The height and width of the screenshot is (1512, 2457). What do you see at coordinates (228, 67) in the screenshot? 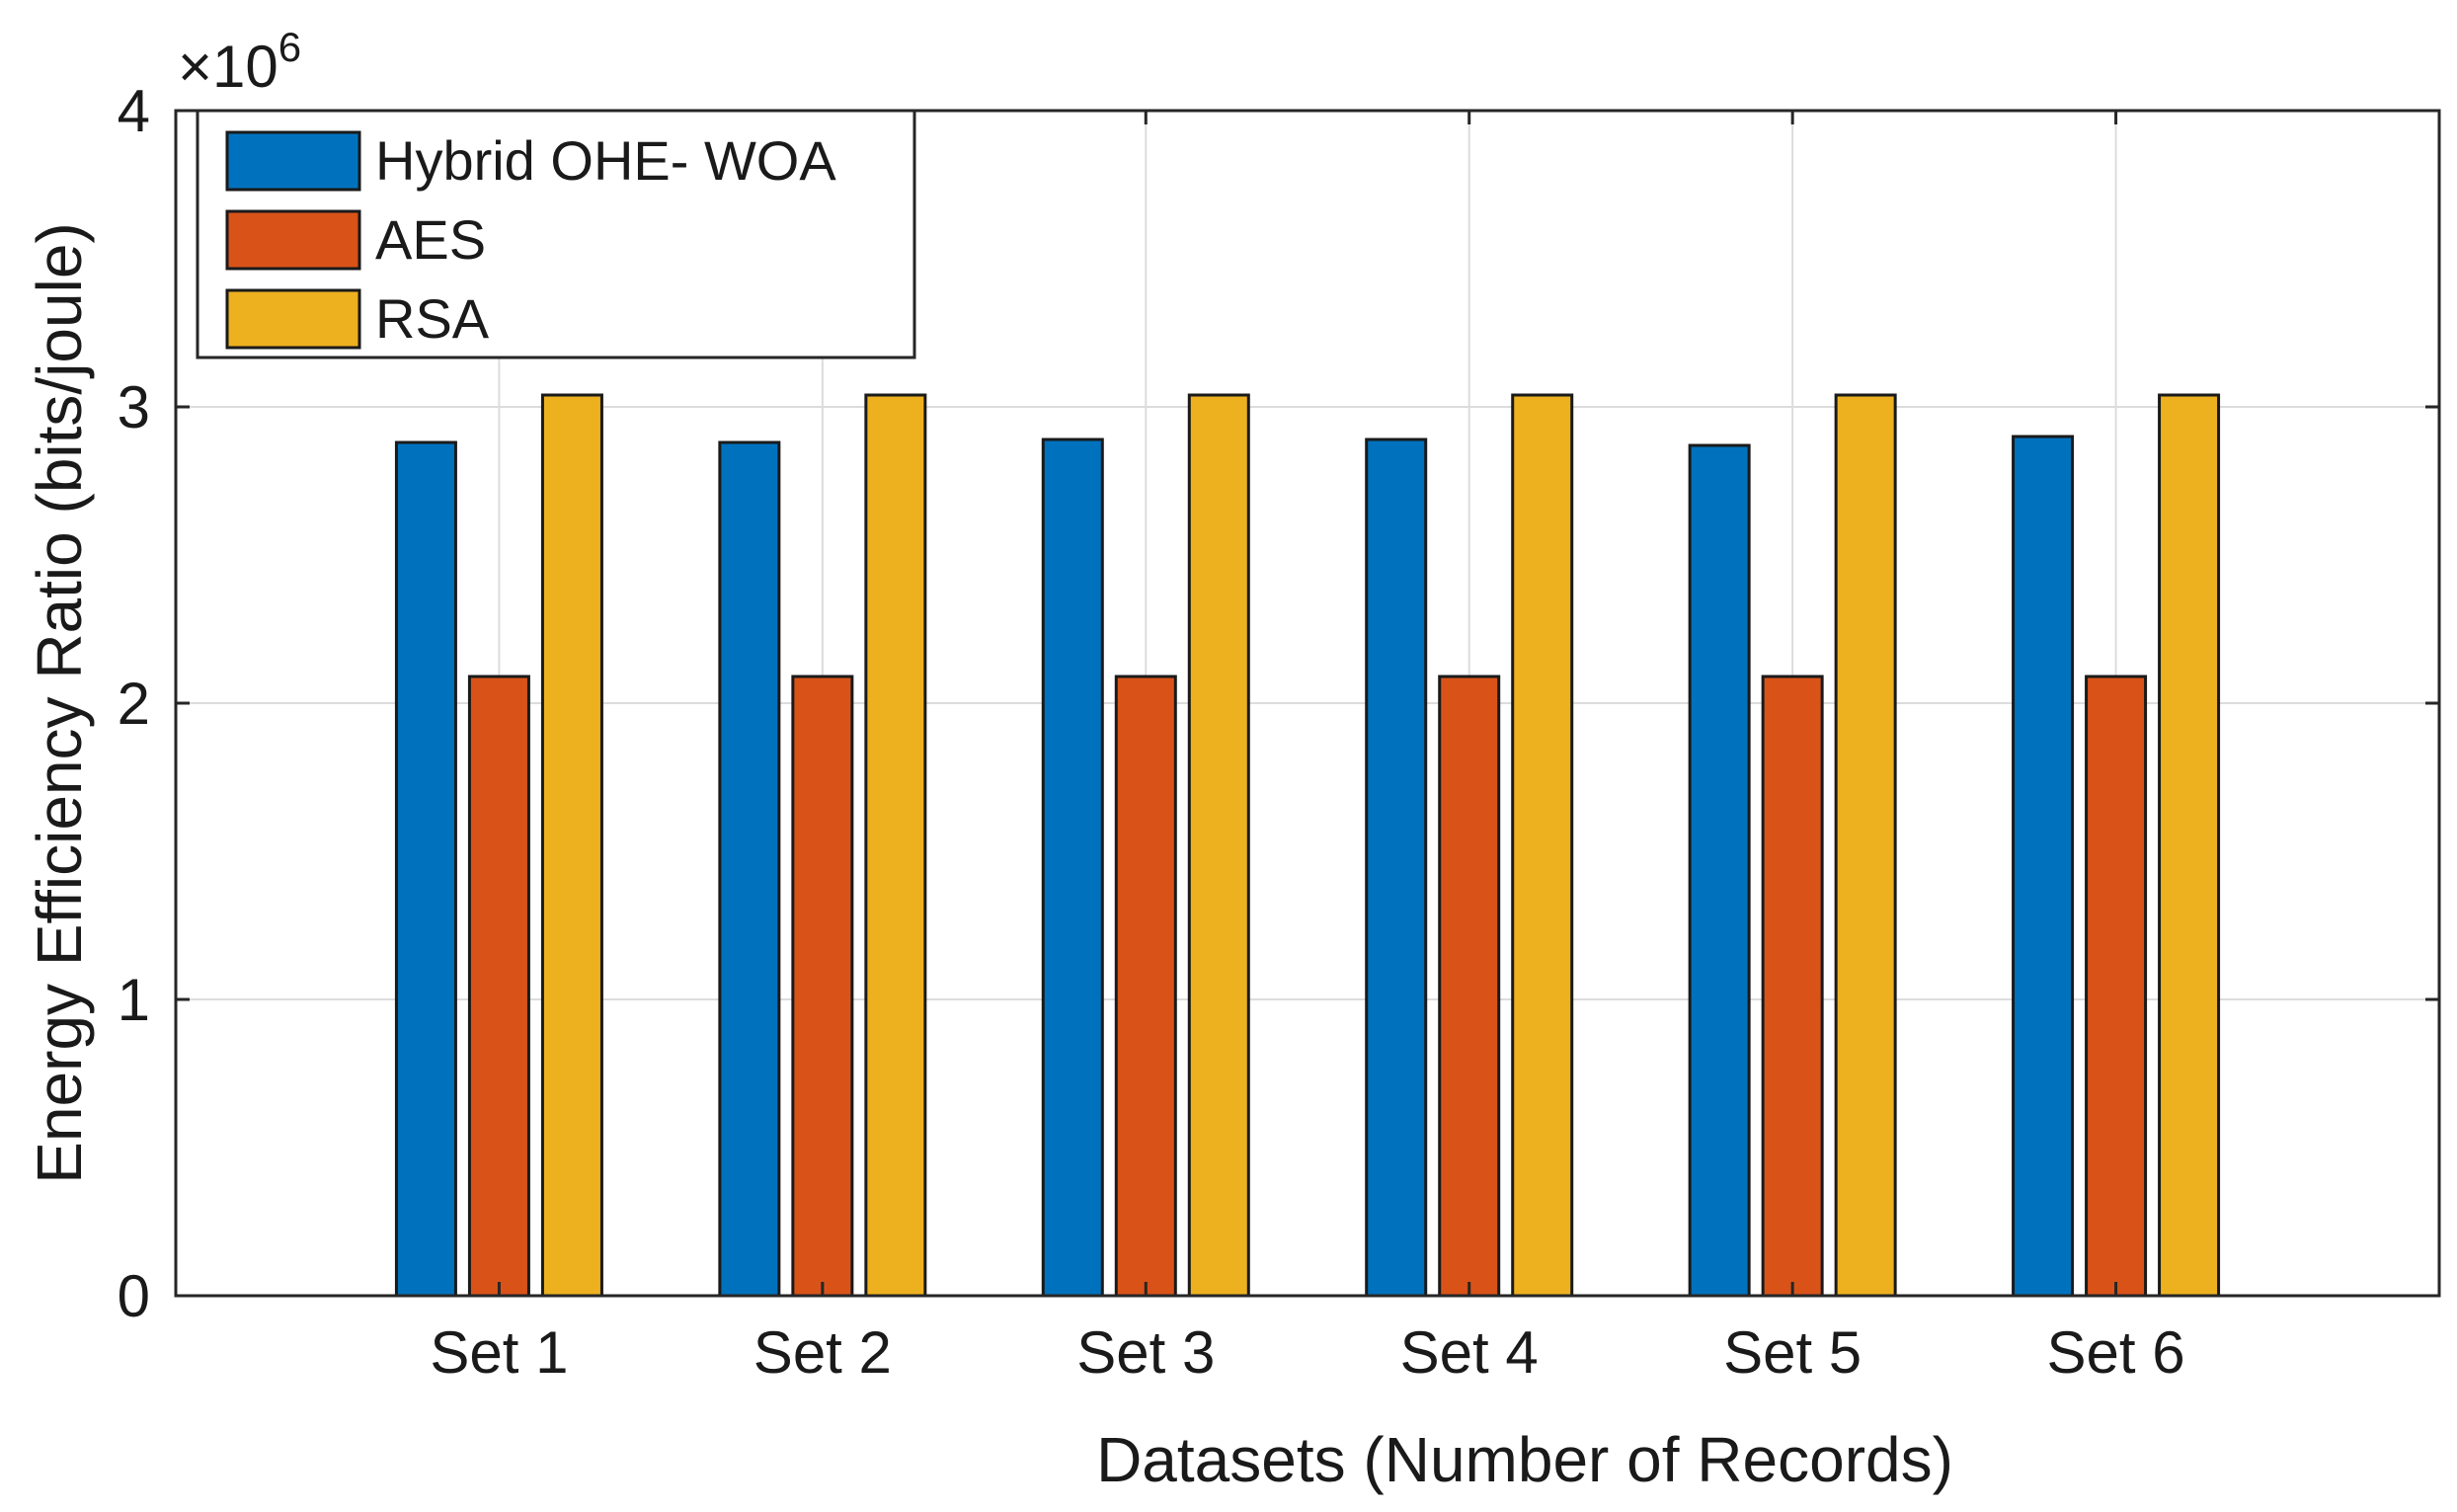
I see `y-axis-exponent-base: ×10` at bounding box center [228, 67].